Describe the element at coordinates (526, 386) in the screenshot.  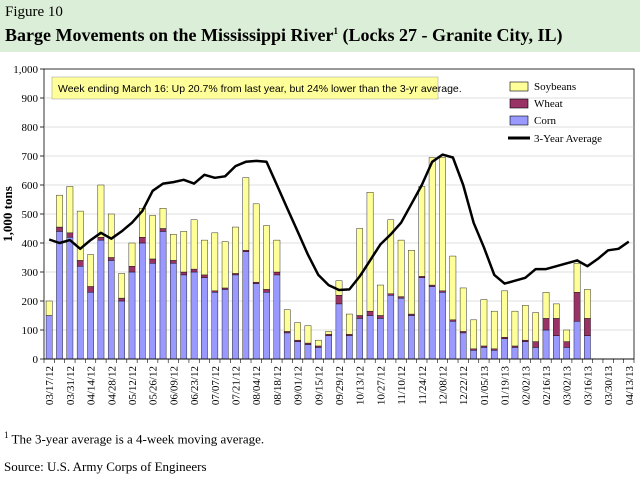
I see `x-tick-label: 02/02/13` at that location.